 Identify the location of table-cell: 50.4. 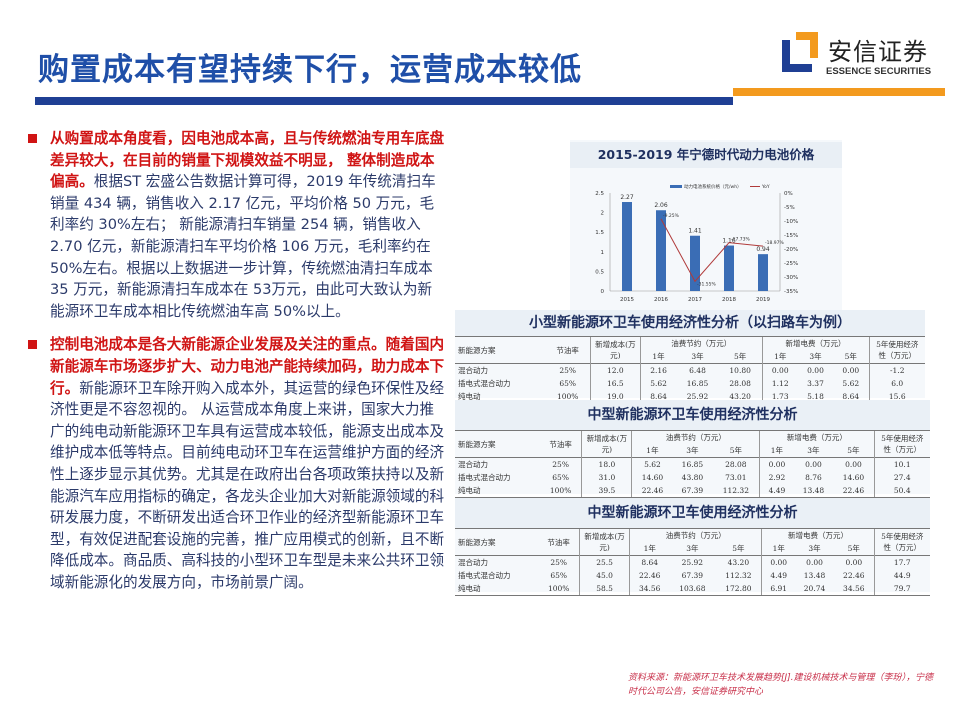
(901, 491).